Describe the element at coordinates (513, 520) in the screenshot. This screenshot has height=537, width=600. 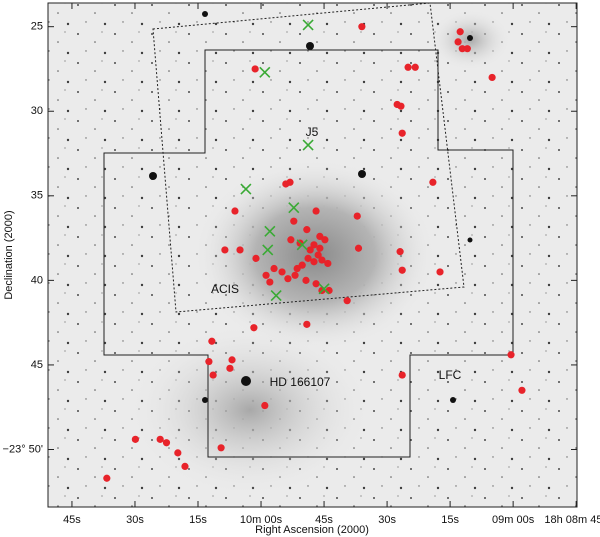
I see `x-tick-label: 09m 00s` at that location.